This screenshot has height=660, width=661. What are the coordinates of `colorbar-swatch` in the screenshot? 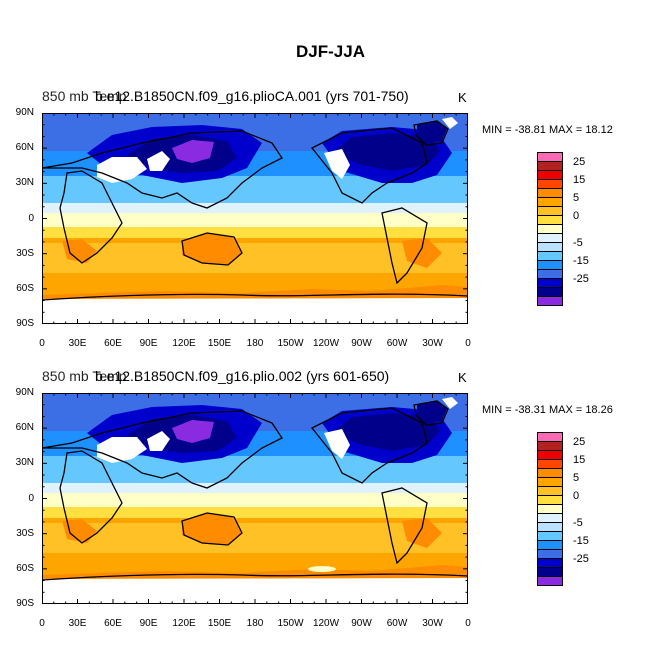 It's located at (550, 301).